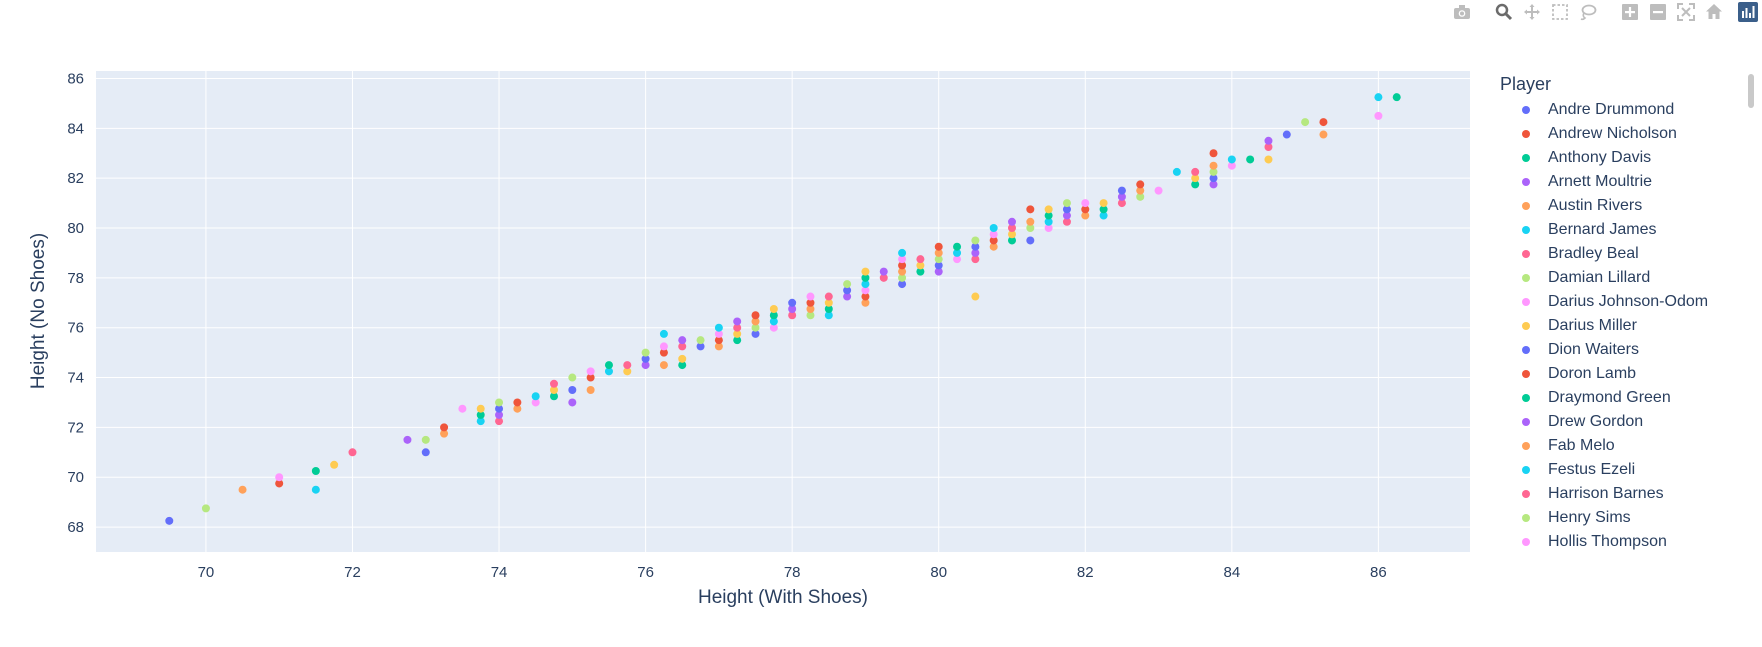 This screenshot has height=647, width=1762. Describe the element at coordinates (1588, 12) in the screenshot. I see `lasso-icon` at that location.